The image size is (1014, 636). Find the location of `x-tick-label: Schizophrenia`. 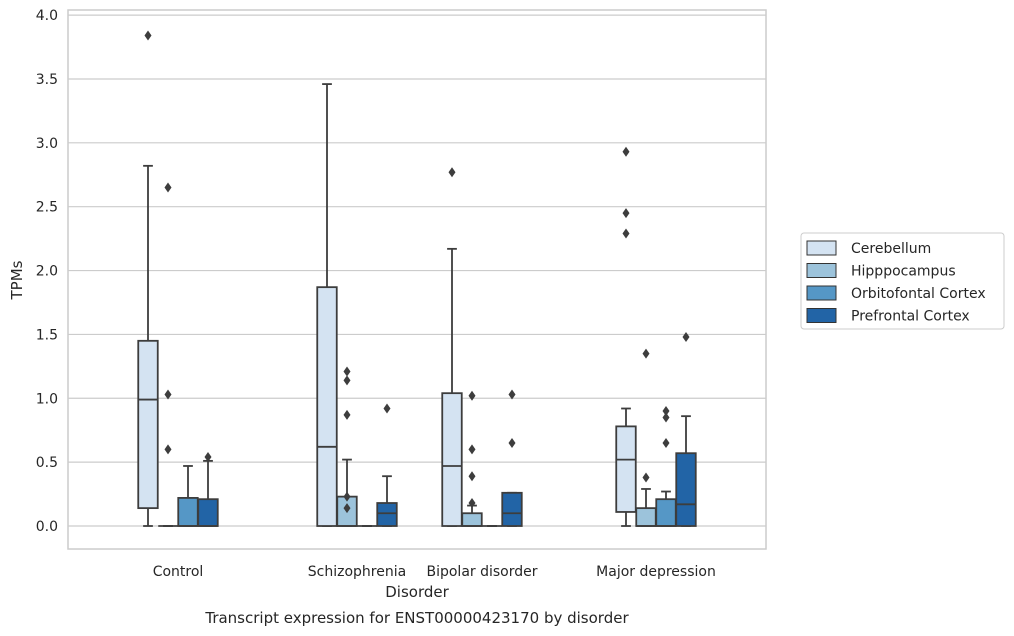

x-tick-label: Schizophrenia is located at coordinates (357, 572).